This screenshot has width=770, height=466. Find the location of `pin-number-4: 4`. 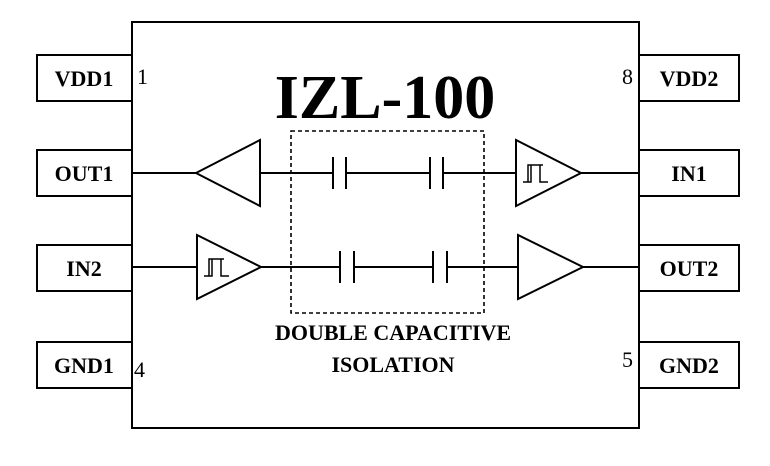

pin-number-4: 4 is located at coordinates (139, 369).